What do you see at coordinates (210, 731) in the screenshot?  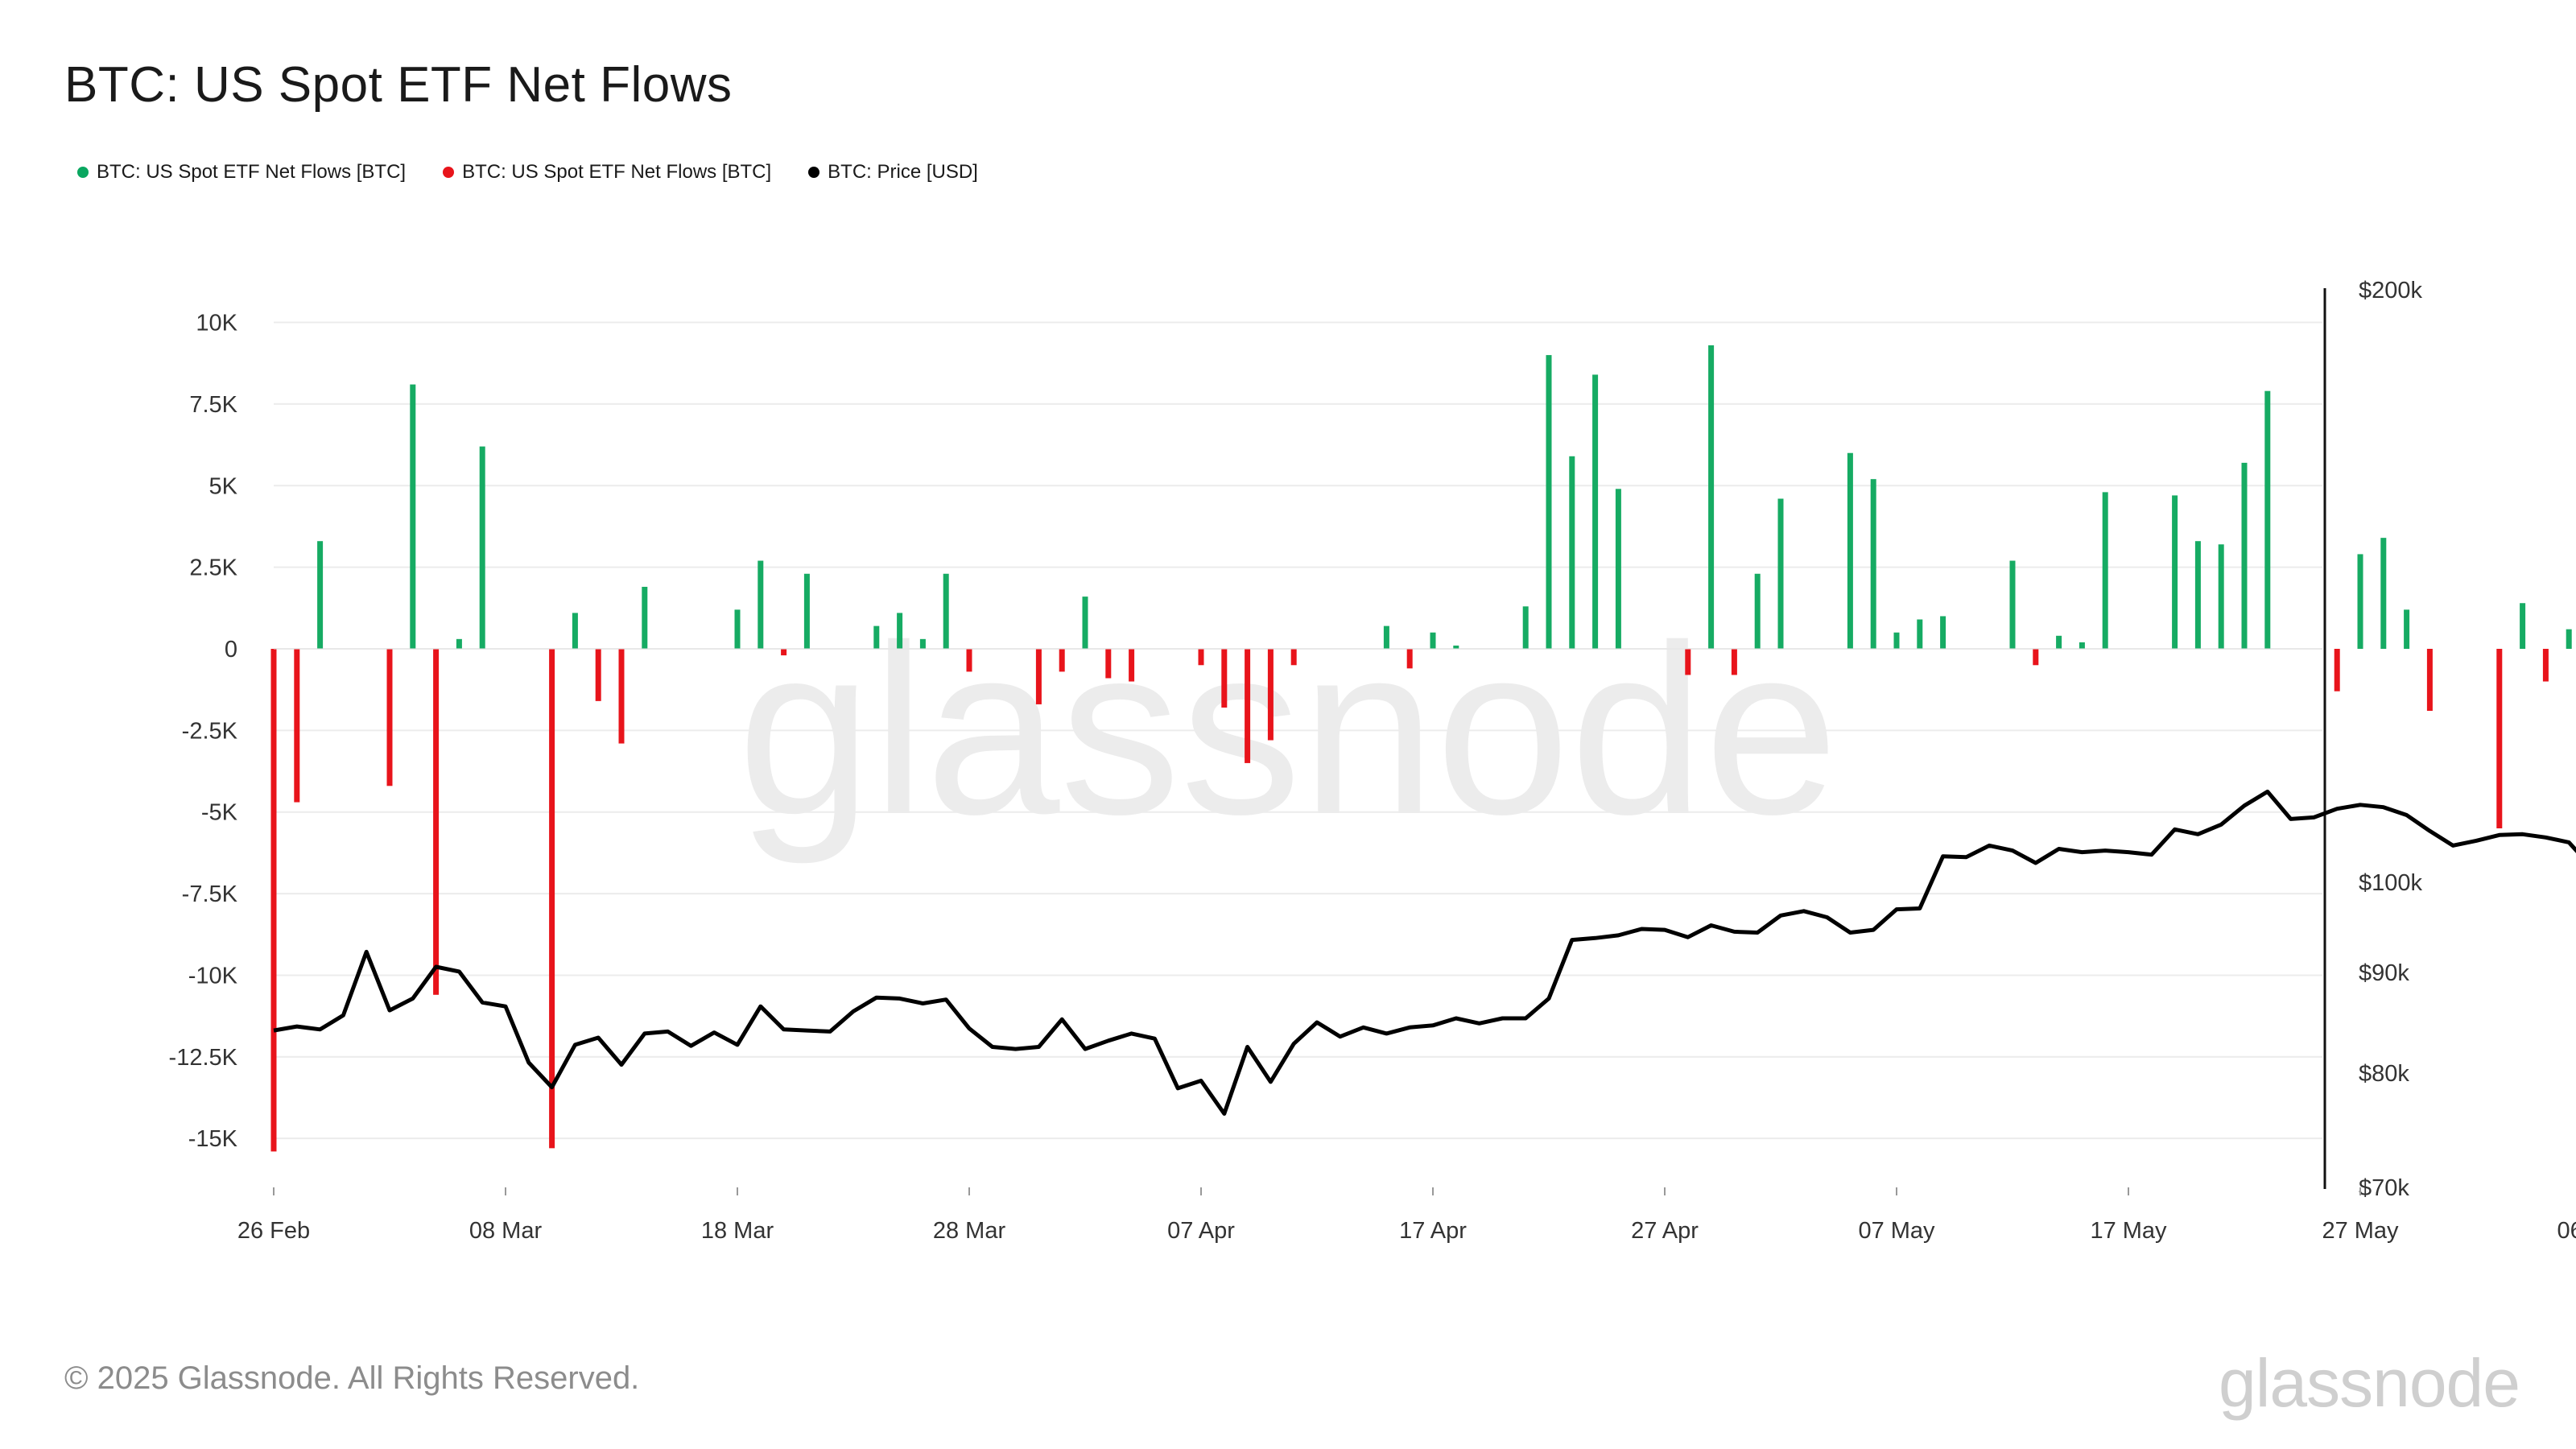 I see `y-left-tick-label: -2.5K` at bounding box center [210, 731].